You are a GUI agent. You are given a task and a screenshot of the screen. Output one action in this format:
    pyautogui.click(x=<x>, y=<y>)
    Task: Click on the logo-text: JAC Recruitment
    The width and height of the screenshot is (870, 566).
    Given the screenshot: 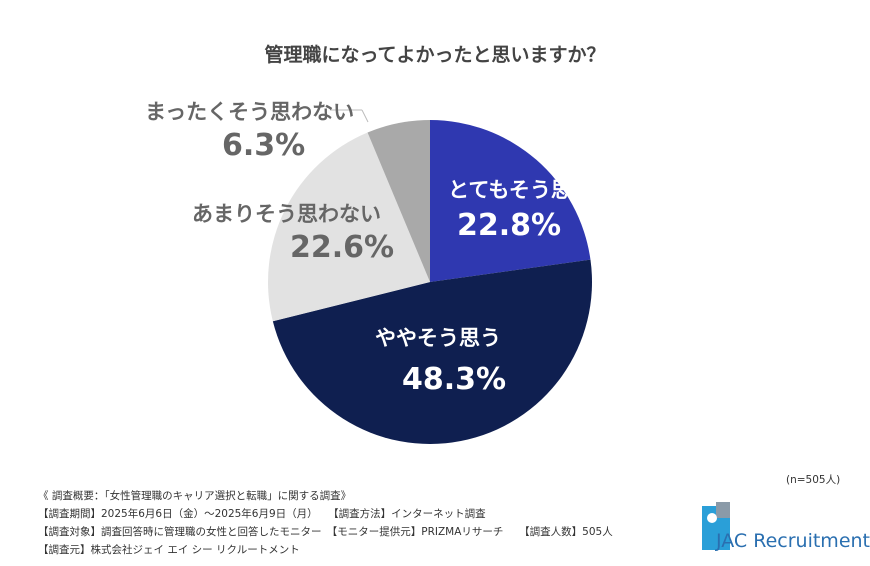 What is the action you would take?
    pyautogui.click(x=793, y=541)
    